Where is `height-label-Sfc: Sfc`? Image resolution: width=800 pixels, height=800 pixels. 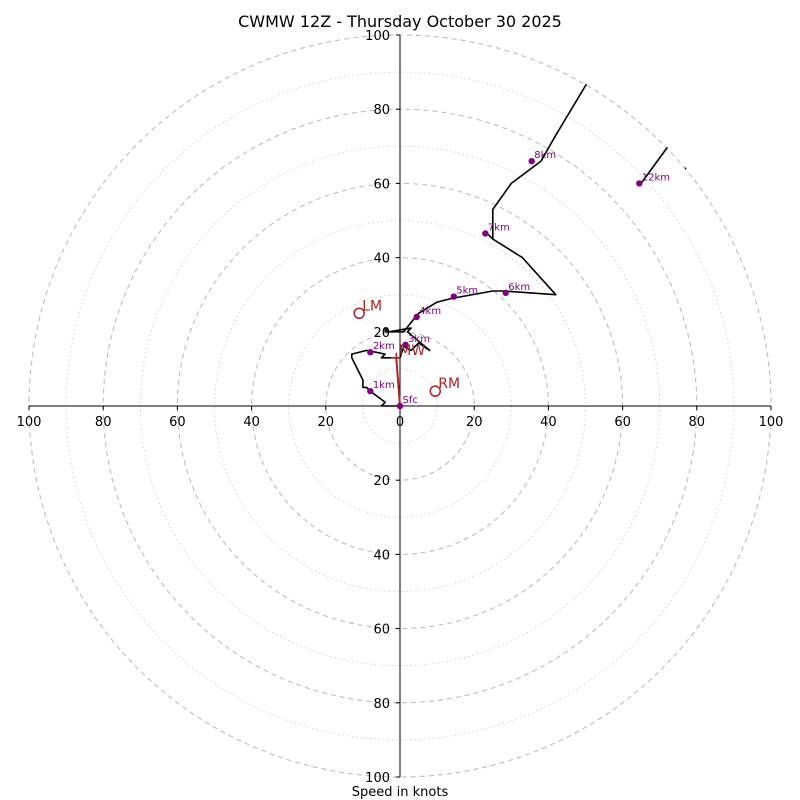 height-label-Sfc: Sfc is located at coordinates (410, 400).